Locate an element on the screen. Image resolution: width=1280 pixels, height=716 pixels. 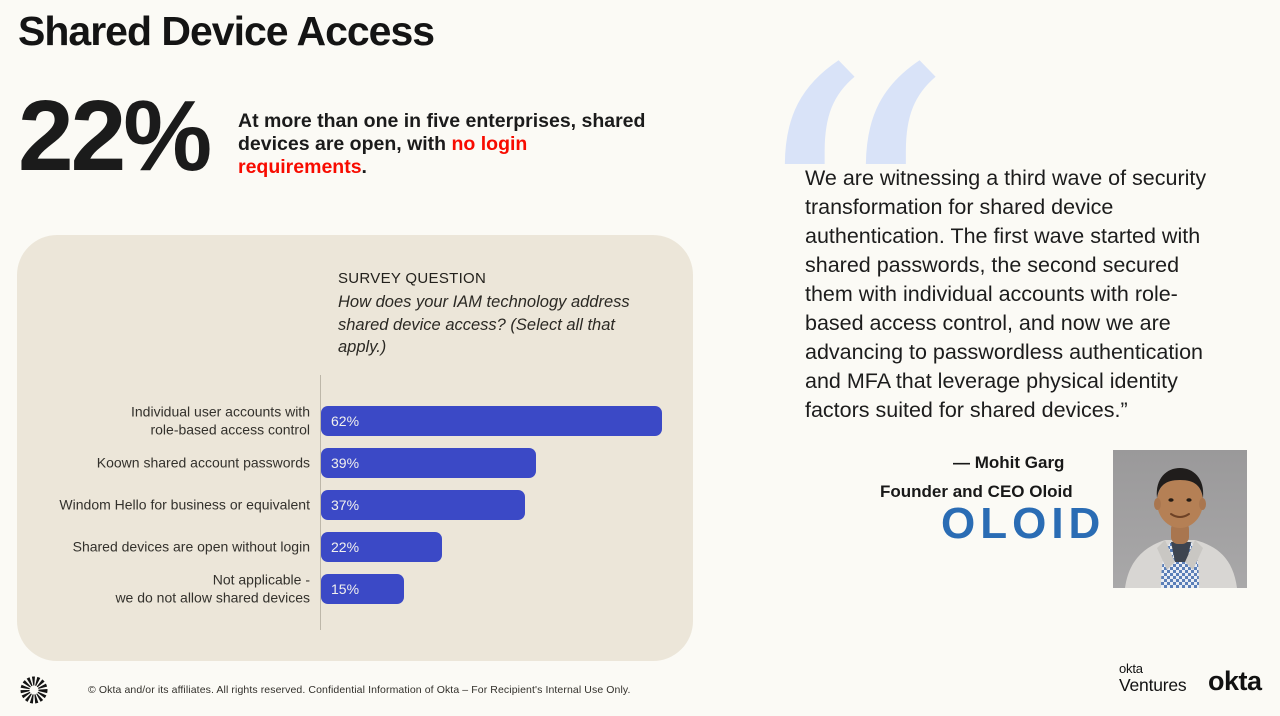
bar-value-label: 15% is located at coordinates (345, 589).